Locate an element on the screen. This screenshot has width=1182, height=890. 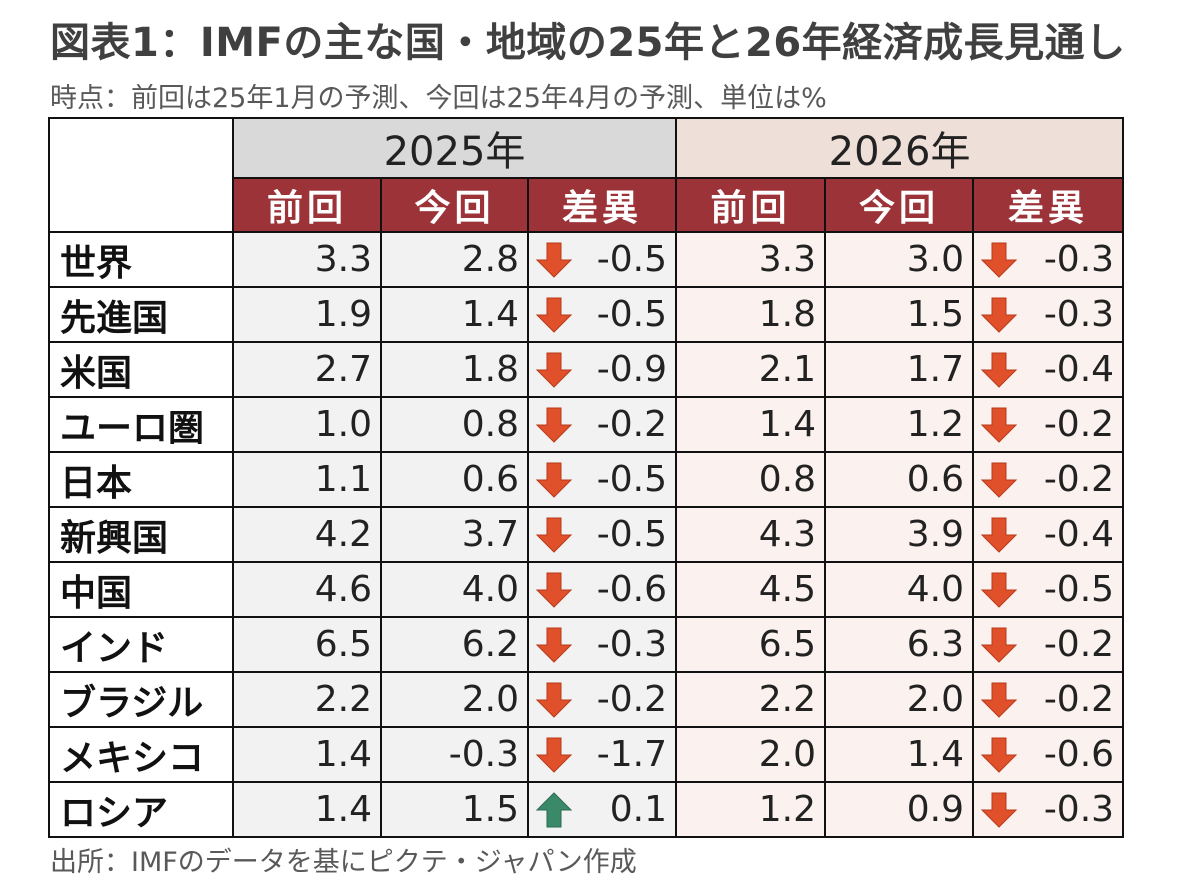
col-header-prev-2025: 前回 is located at coordinates (307, 205).